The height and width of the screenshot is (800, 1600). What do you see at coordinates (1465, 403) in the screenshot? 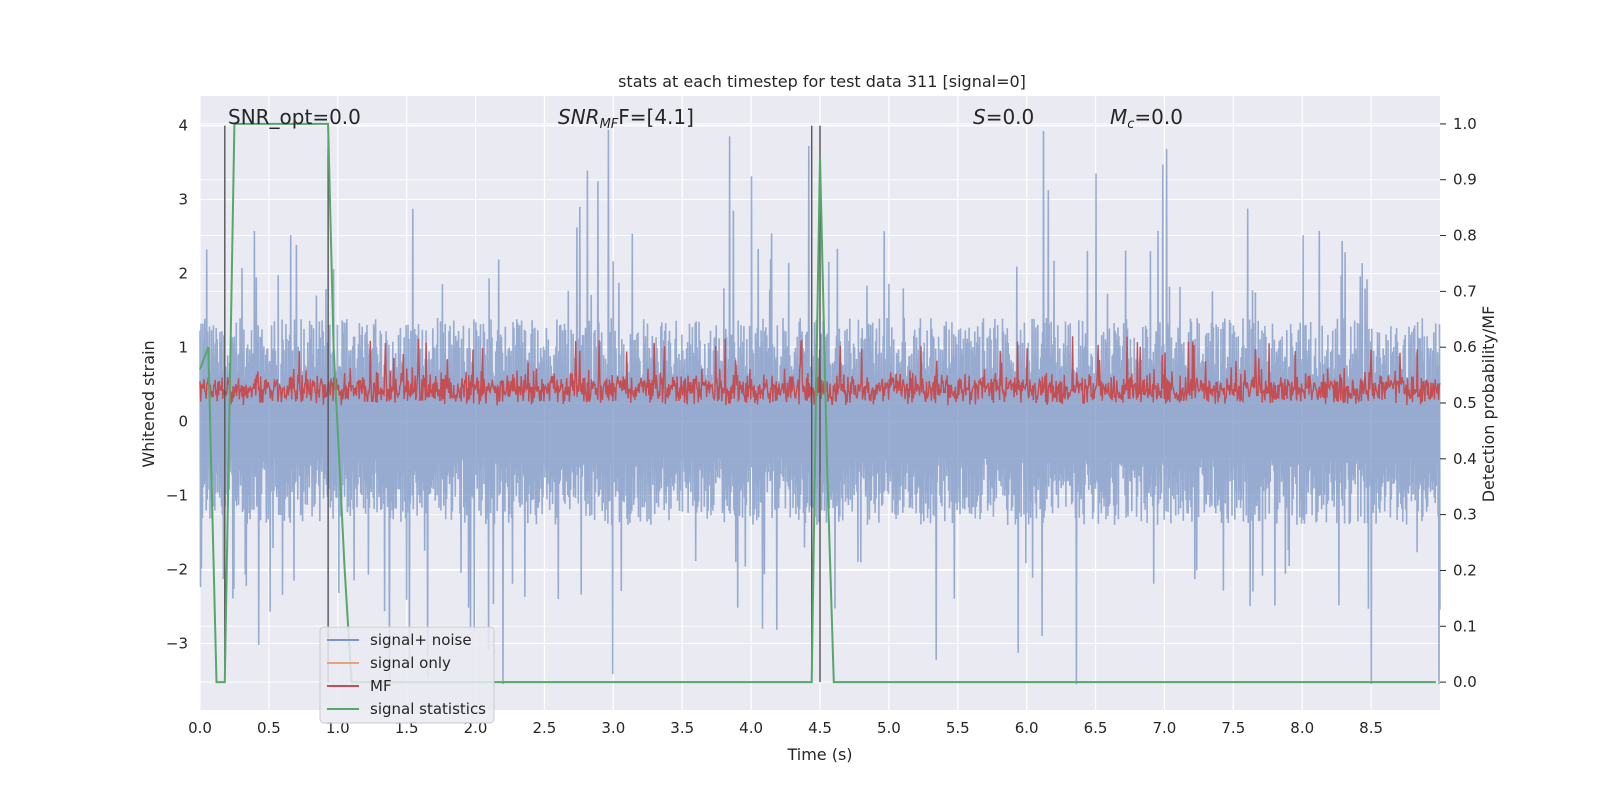
I see `y-right-tick-label: 0.5` at bounding box center [1465, 403].